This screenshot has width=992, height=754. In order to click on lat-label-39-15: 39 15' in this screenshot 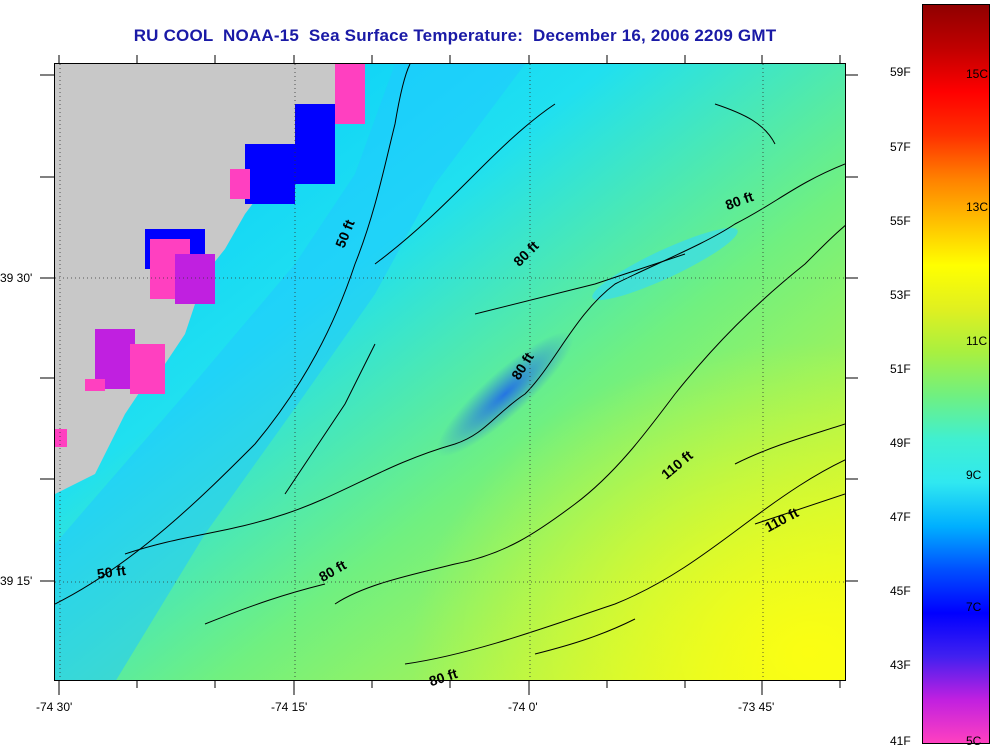, I will do `click(16, 581)`.